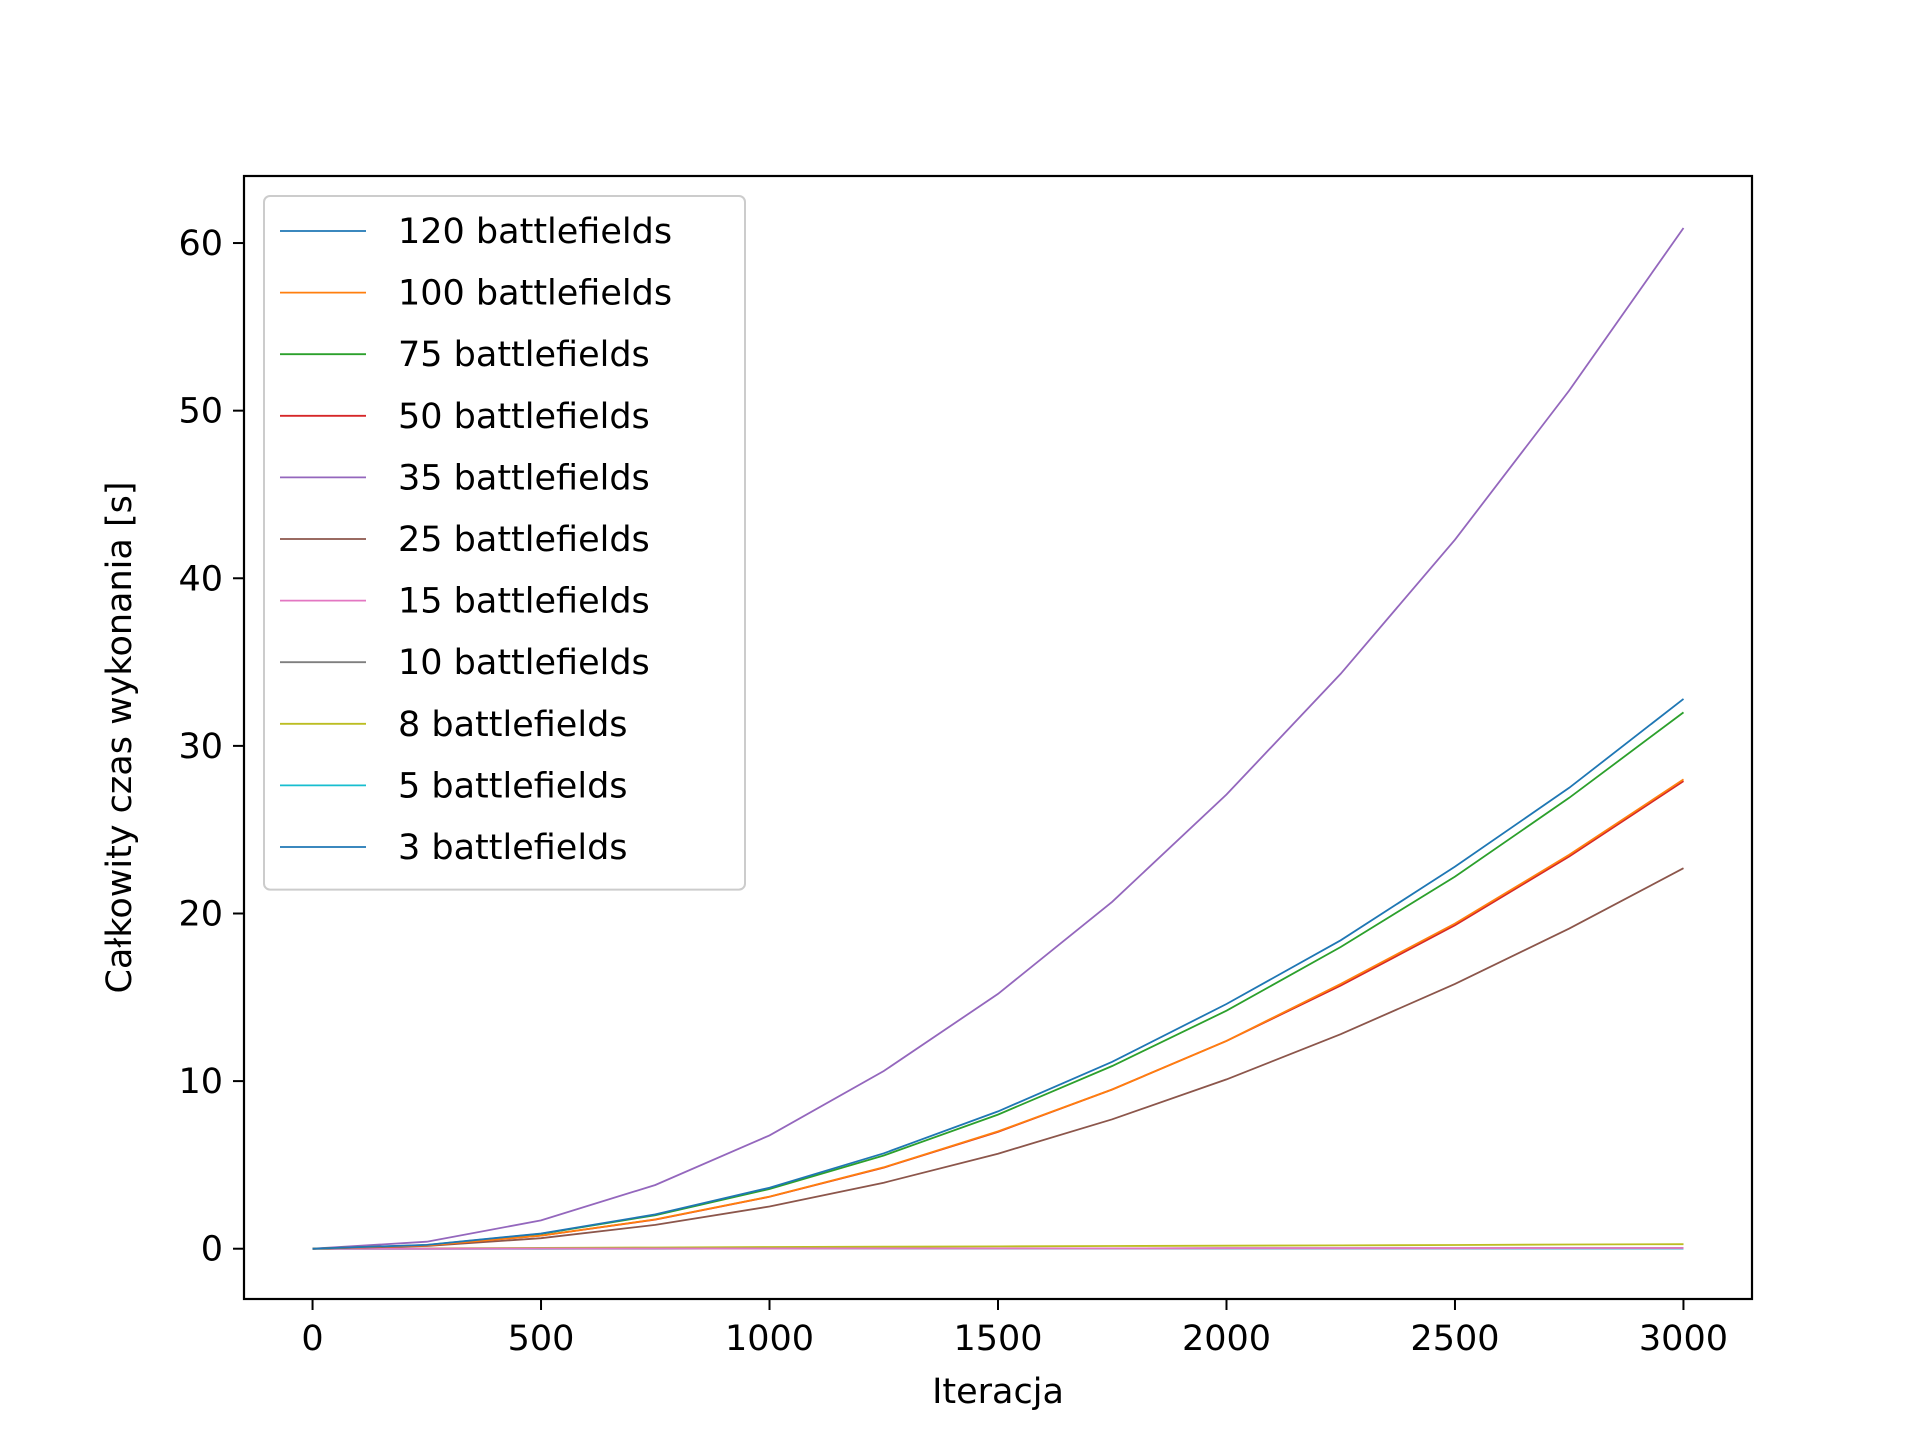 The width and height of the screenshot is (1920, 1440). I want to click on x-axis-ticks: 0 500 1000 1500 2000 2500 3000, so click(1014, 1329).